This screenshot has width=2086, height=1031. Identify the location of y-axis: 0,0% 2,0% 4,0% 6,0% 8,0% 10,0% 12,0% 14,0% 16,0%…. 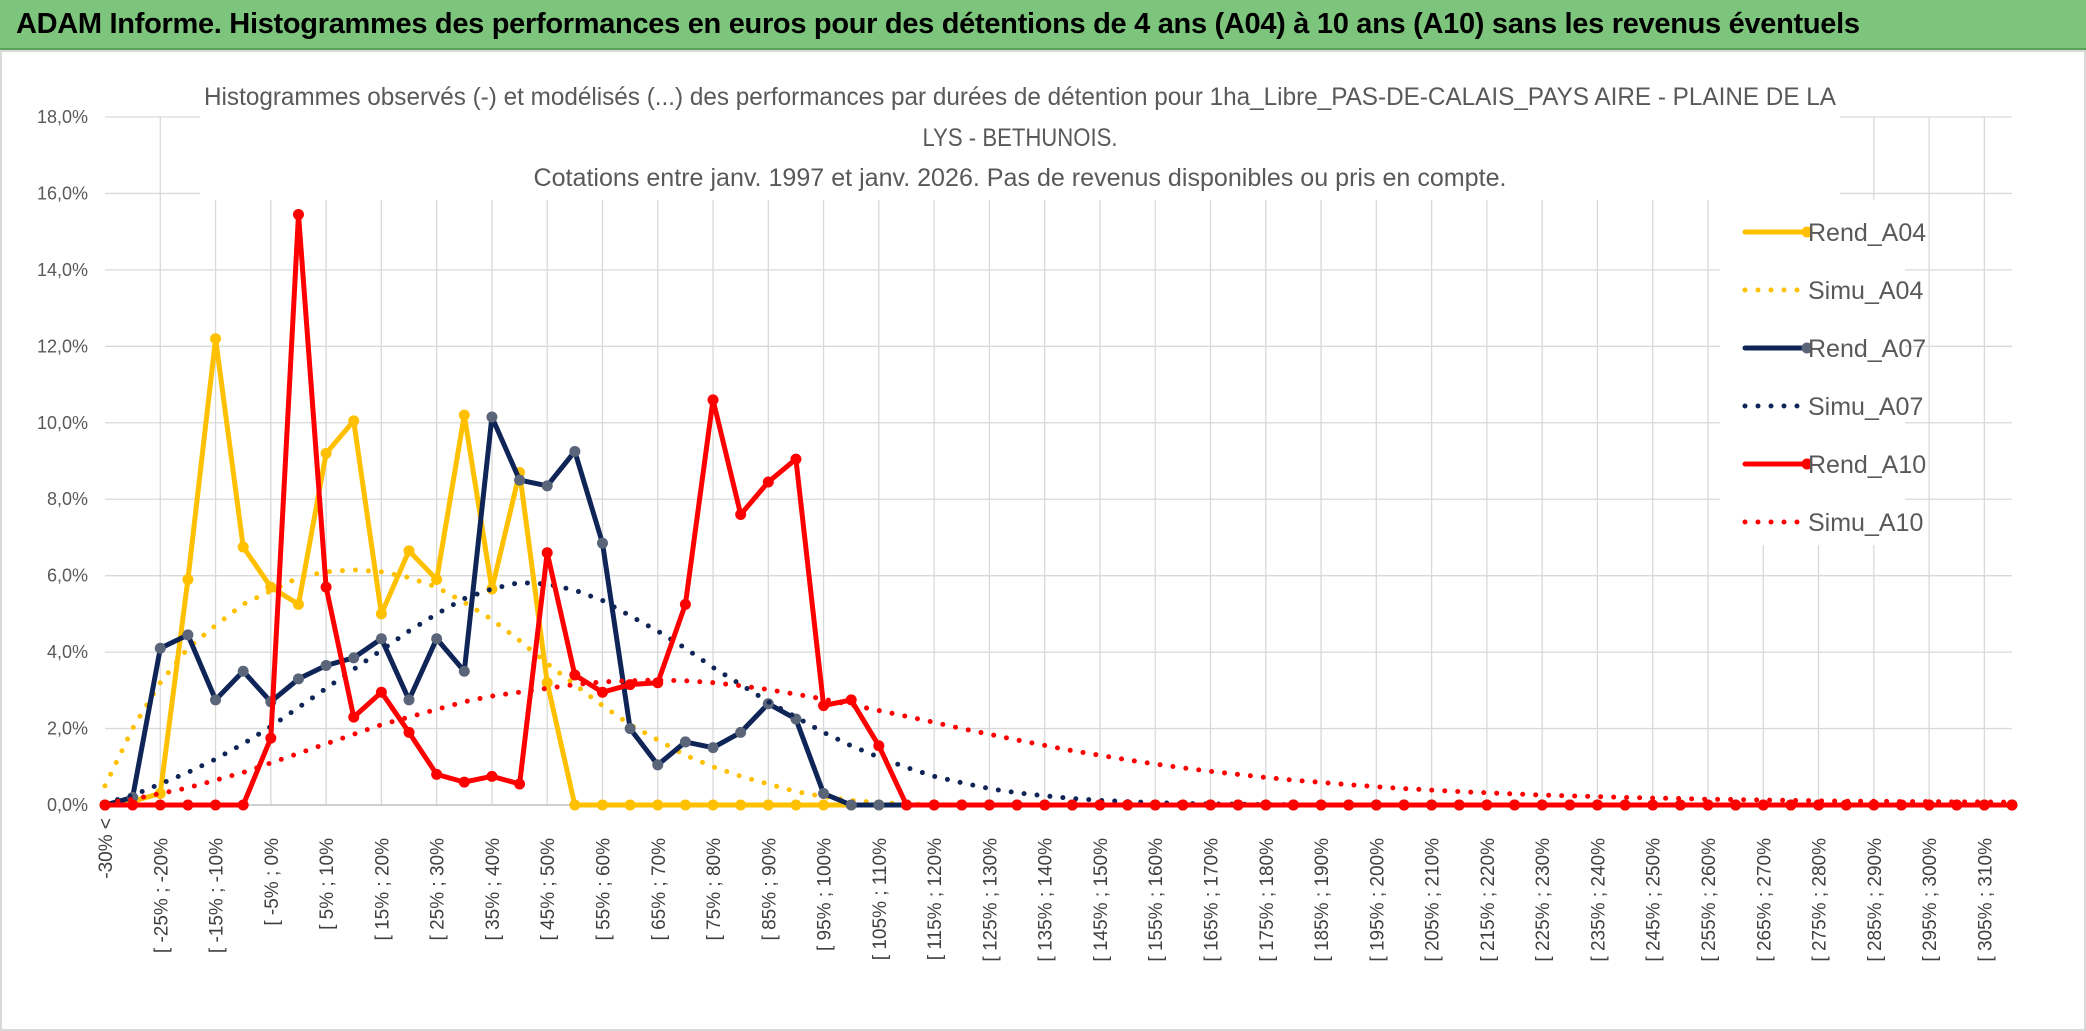
(62, 461).